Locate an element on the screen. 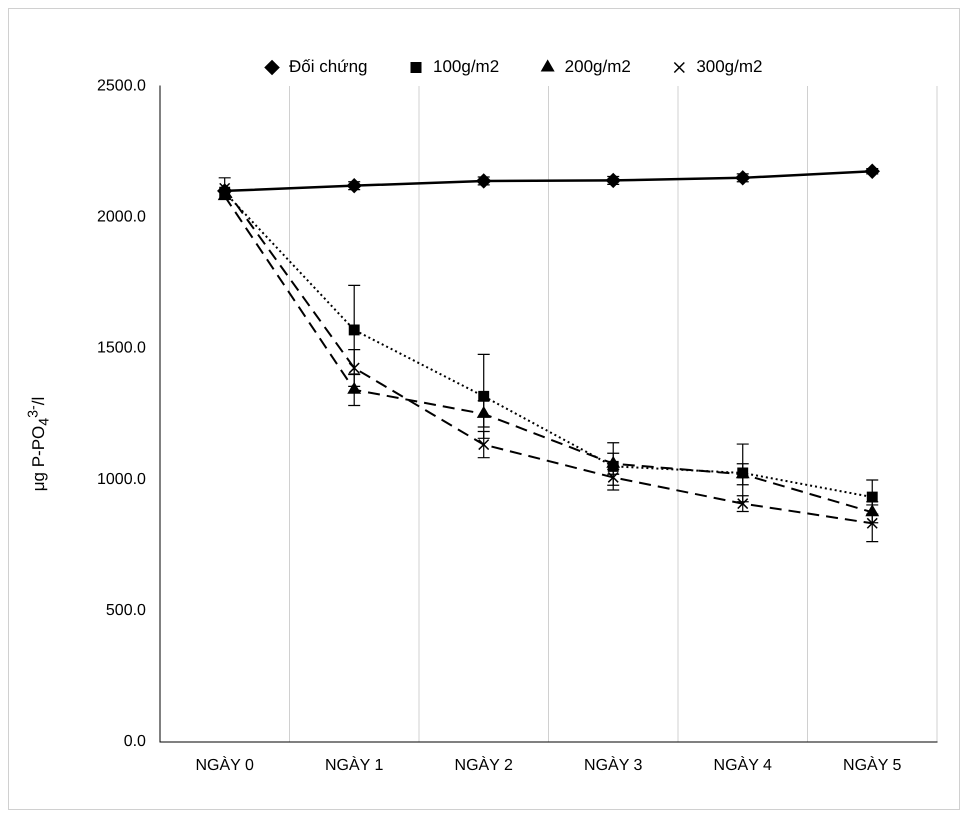 The image size is (969, 819). x-tick-label: NGÀY 4 is located at coordinates (743, 765).